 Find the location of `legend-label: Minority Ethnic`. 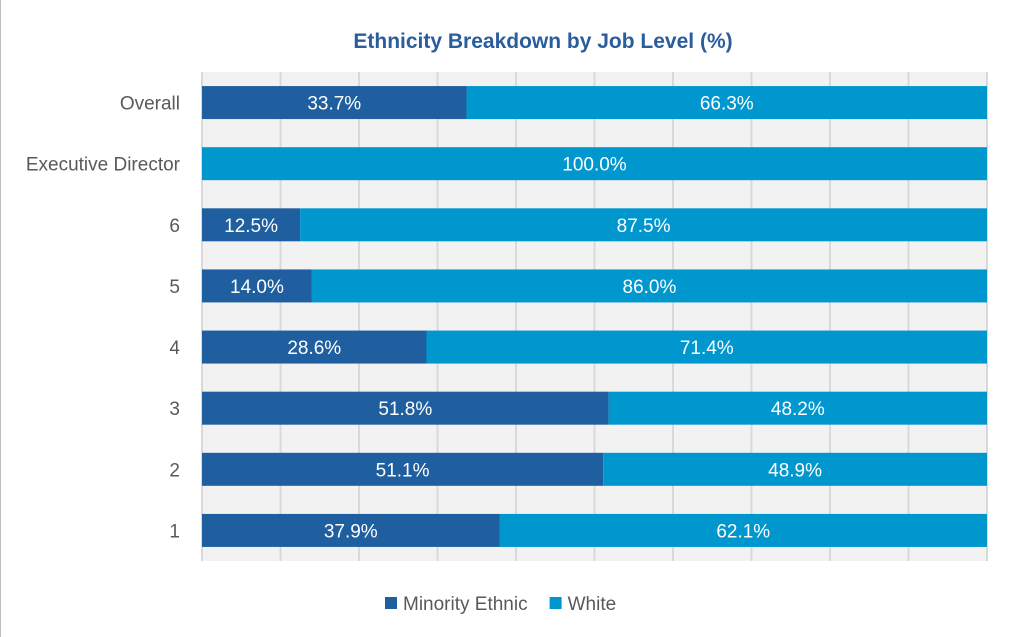

legend-label: Minority Ethnic is located at coordinates (465, 604).